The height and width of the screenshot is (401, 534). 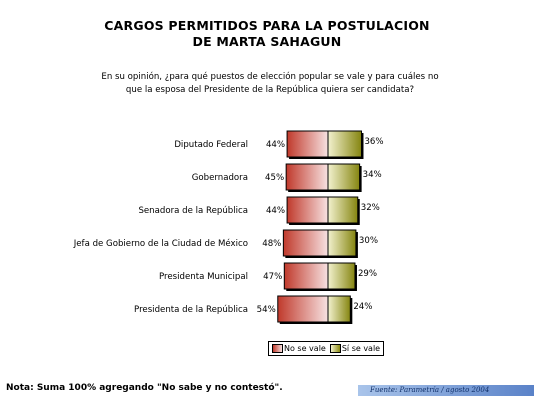 What do you see at coordinates (446, 390) in the screenshot?
I see `source-credit: Fuente: Parametría / agosto 2004` at bounding box center [446, 390].